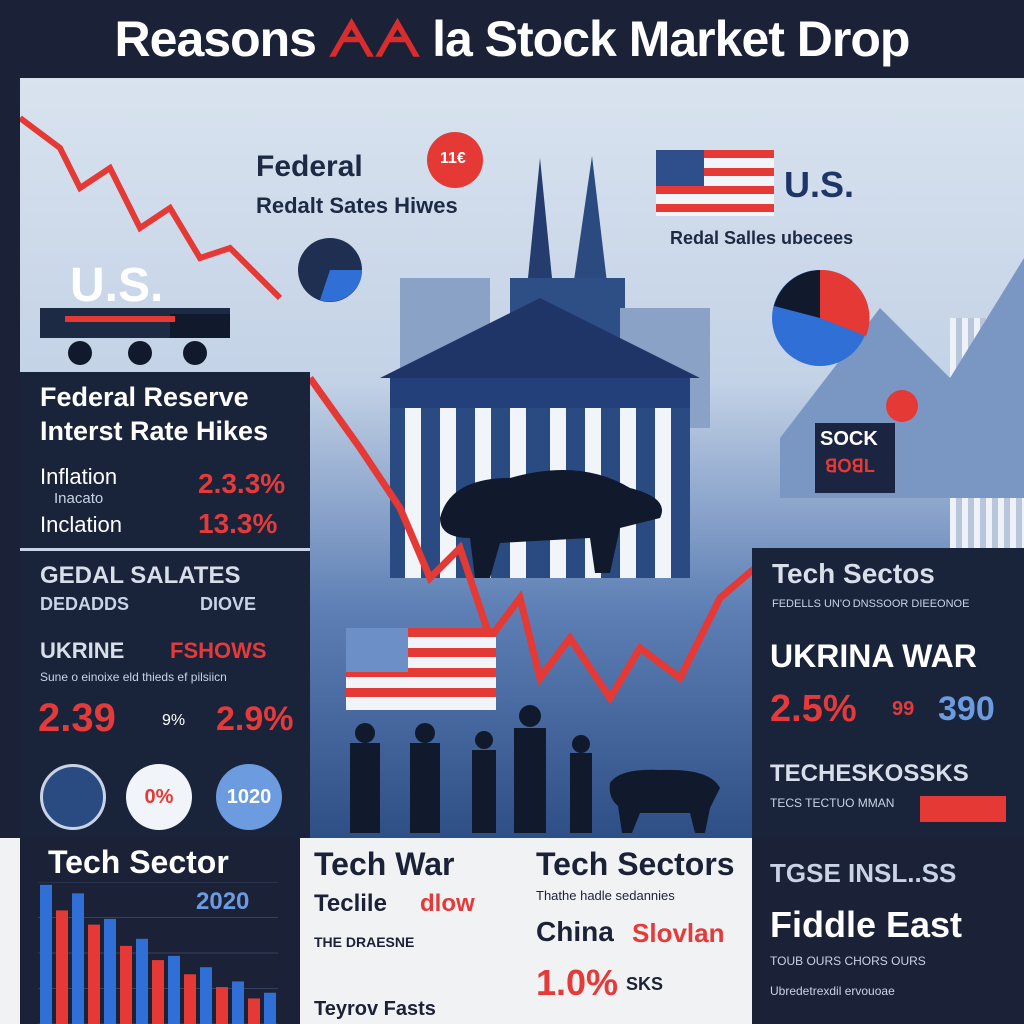 The image size is (1024, 1024). Describe the element at coordinates (82, 650) in the screenshot. I see `ukraine-label: UKRINE` at that location.